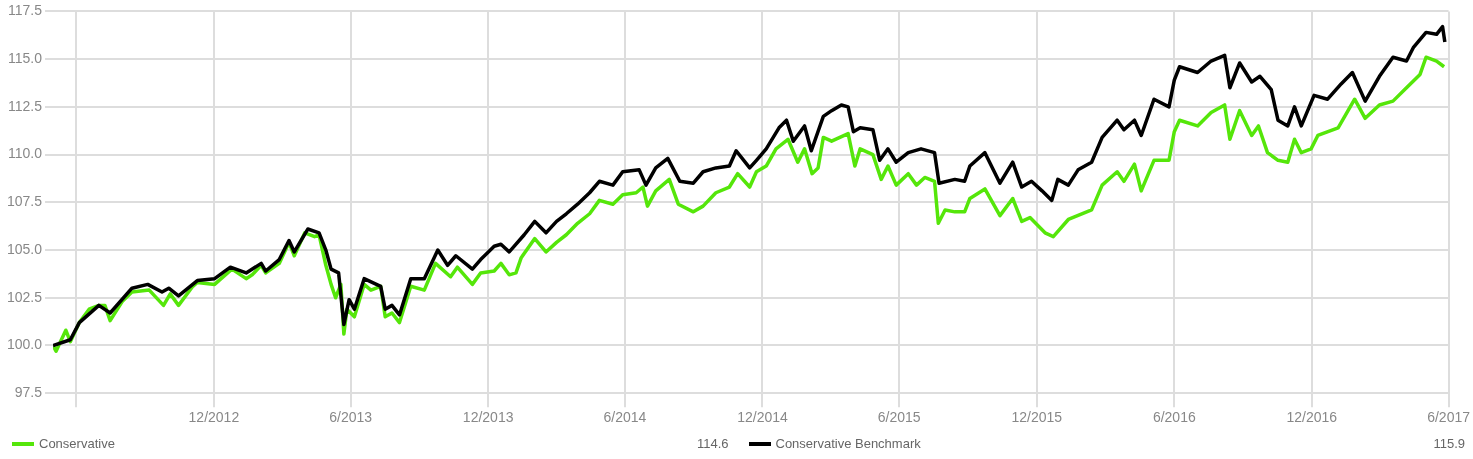  I want to click on legend-label: Conservative, so click(77, 443).